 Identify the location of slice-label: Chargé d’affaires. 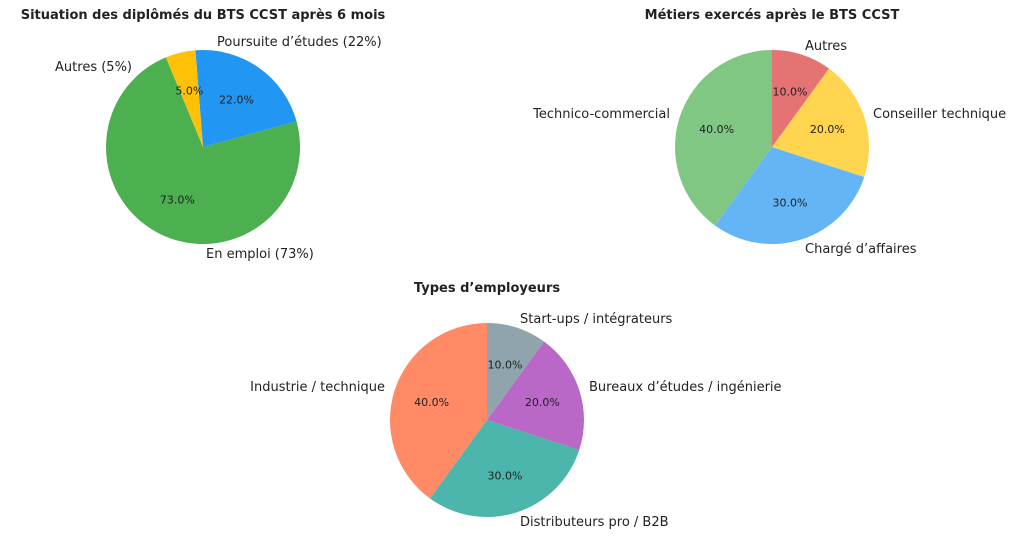
(861, 249).